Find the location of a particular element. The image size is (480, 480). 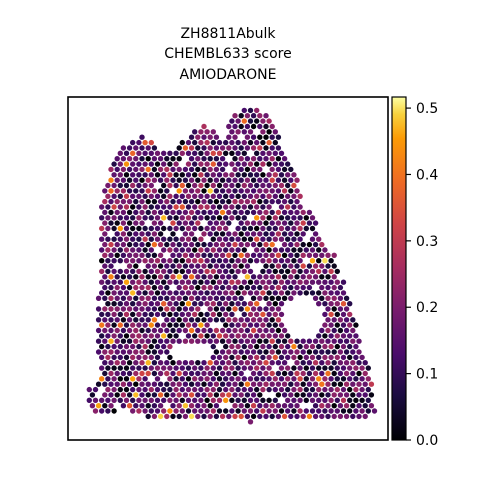

colorbar-tick-label: 0.5 is located at coordinates (427, 109).